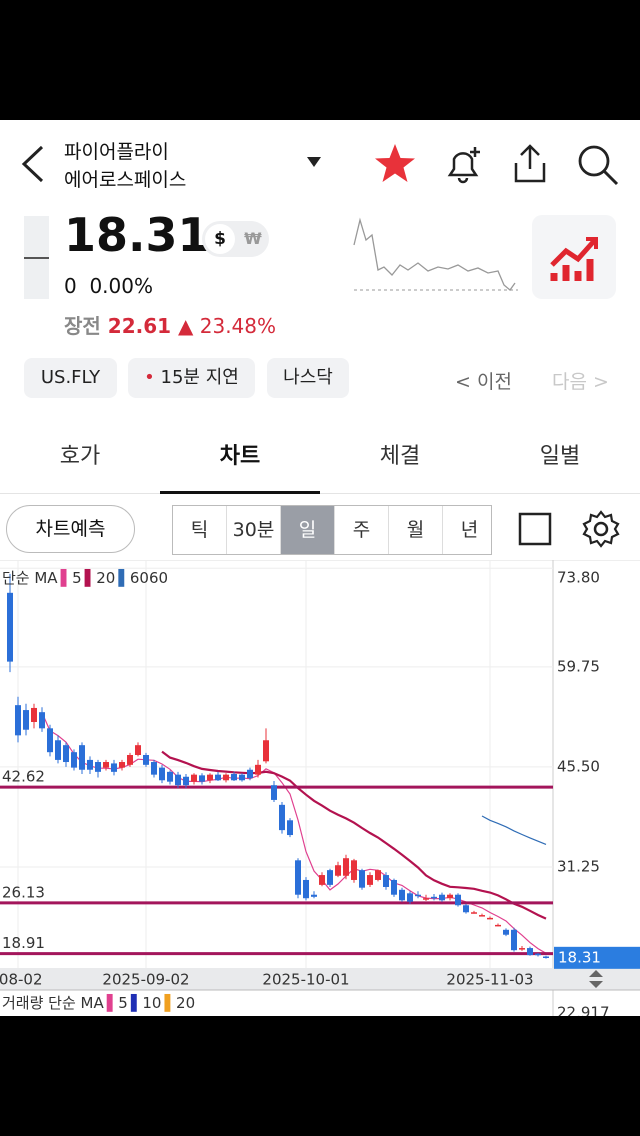 This screenshot has width=640, height=1136. Describe the element at coordinates (70, 529) in the screenshot. I see `forecast-button: 차트예측` at that location.